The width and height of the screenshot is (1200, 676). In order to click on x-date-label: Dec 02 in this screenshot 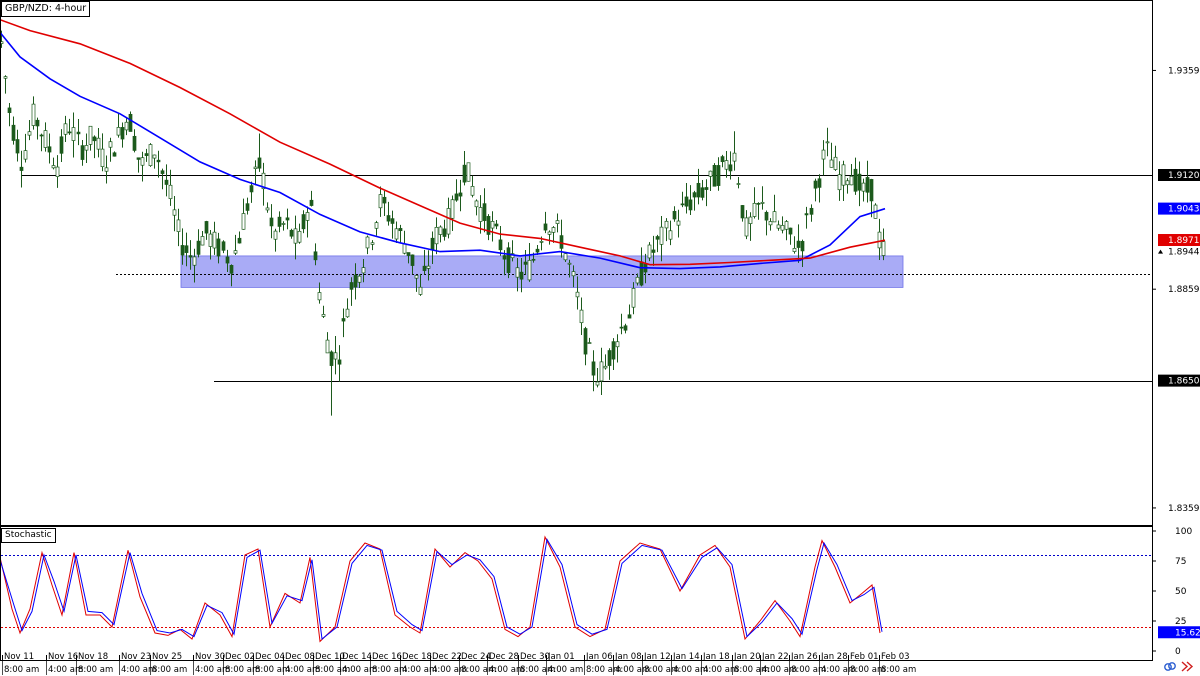, I will do `click(240, 657)`.